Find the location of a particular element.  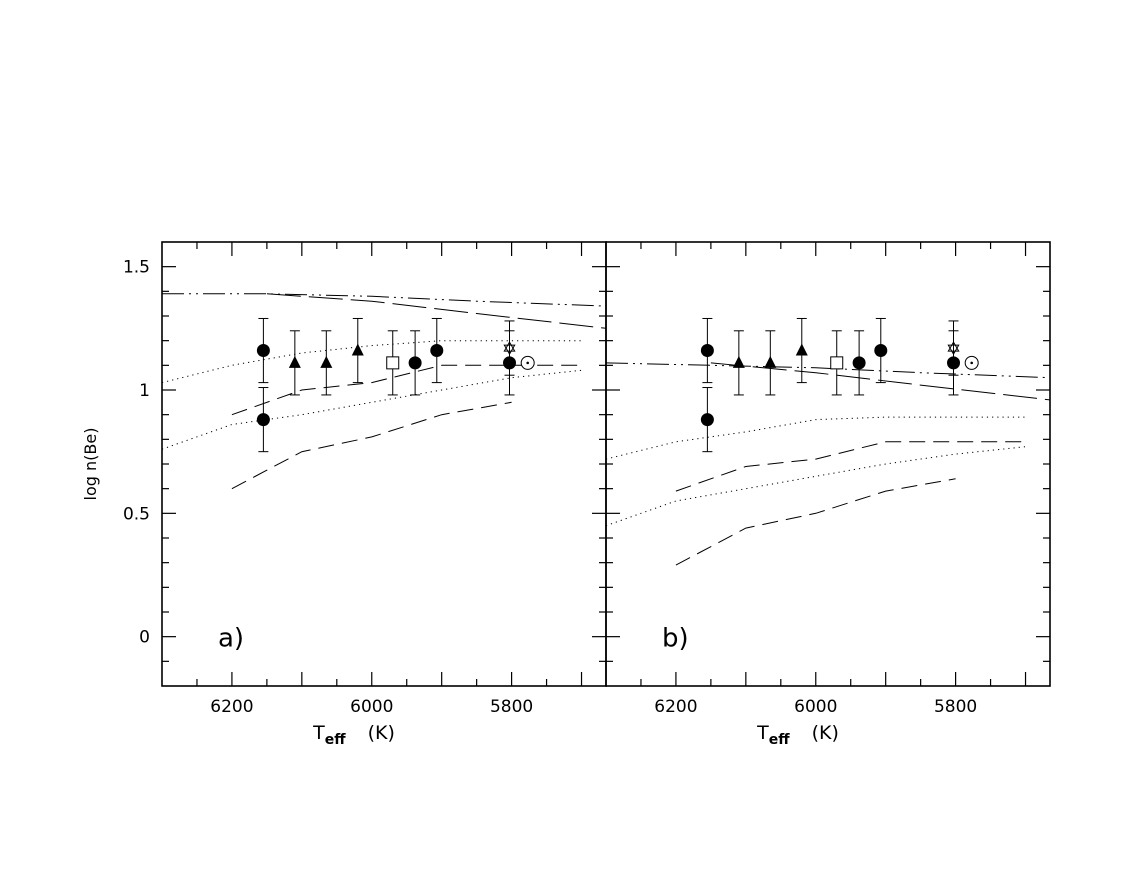

panel-label: a) is located at coordinates (231, 639).